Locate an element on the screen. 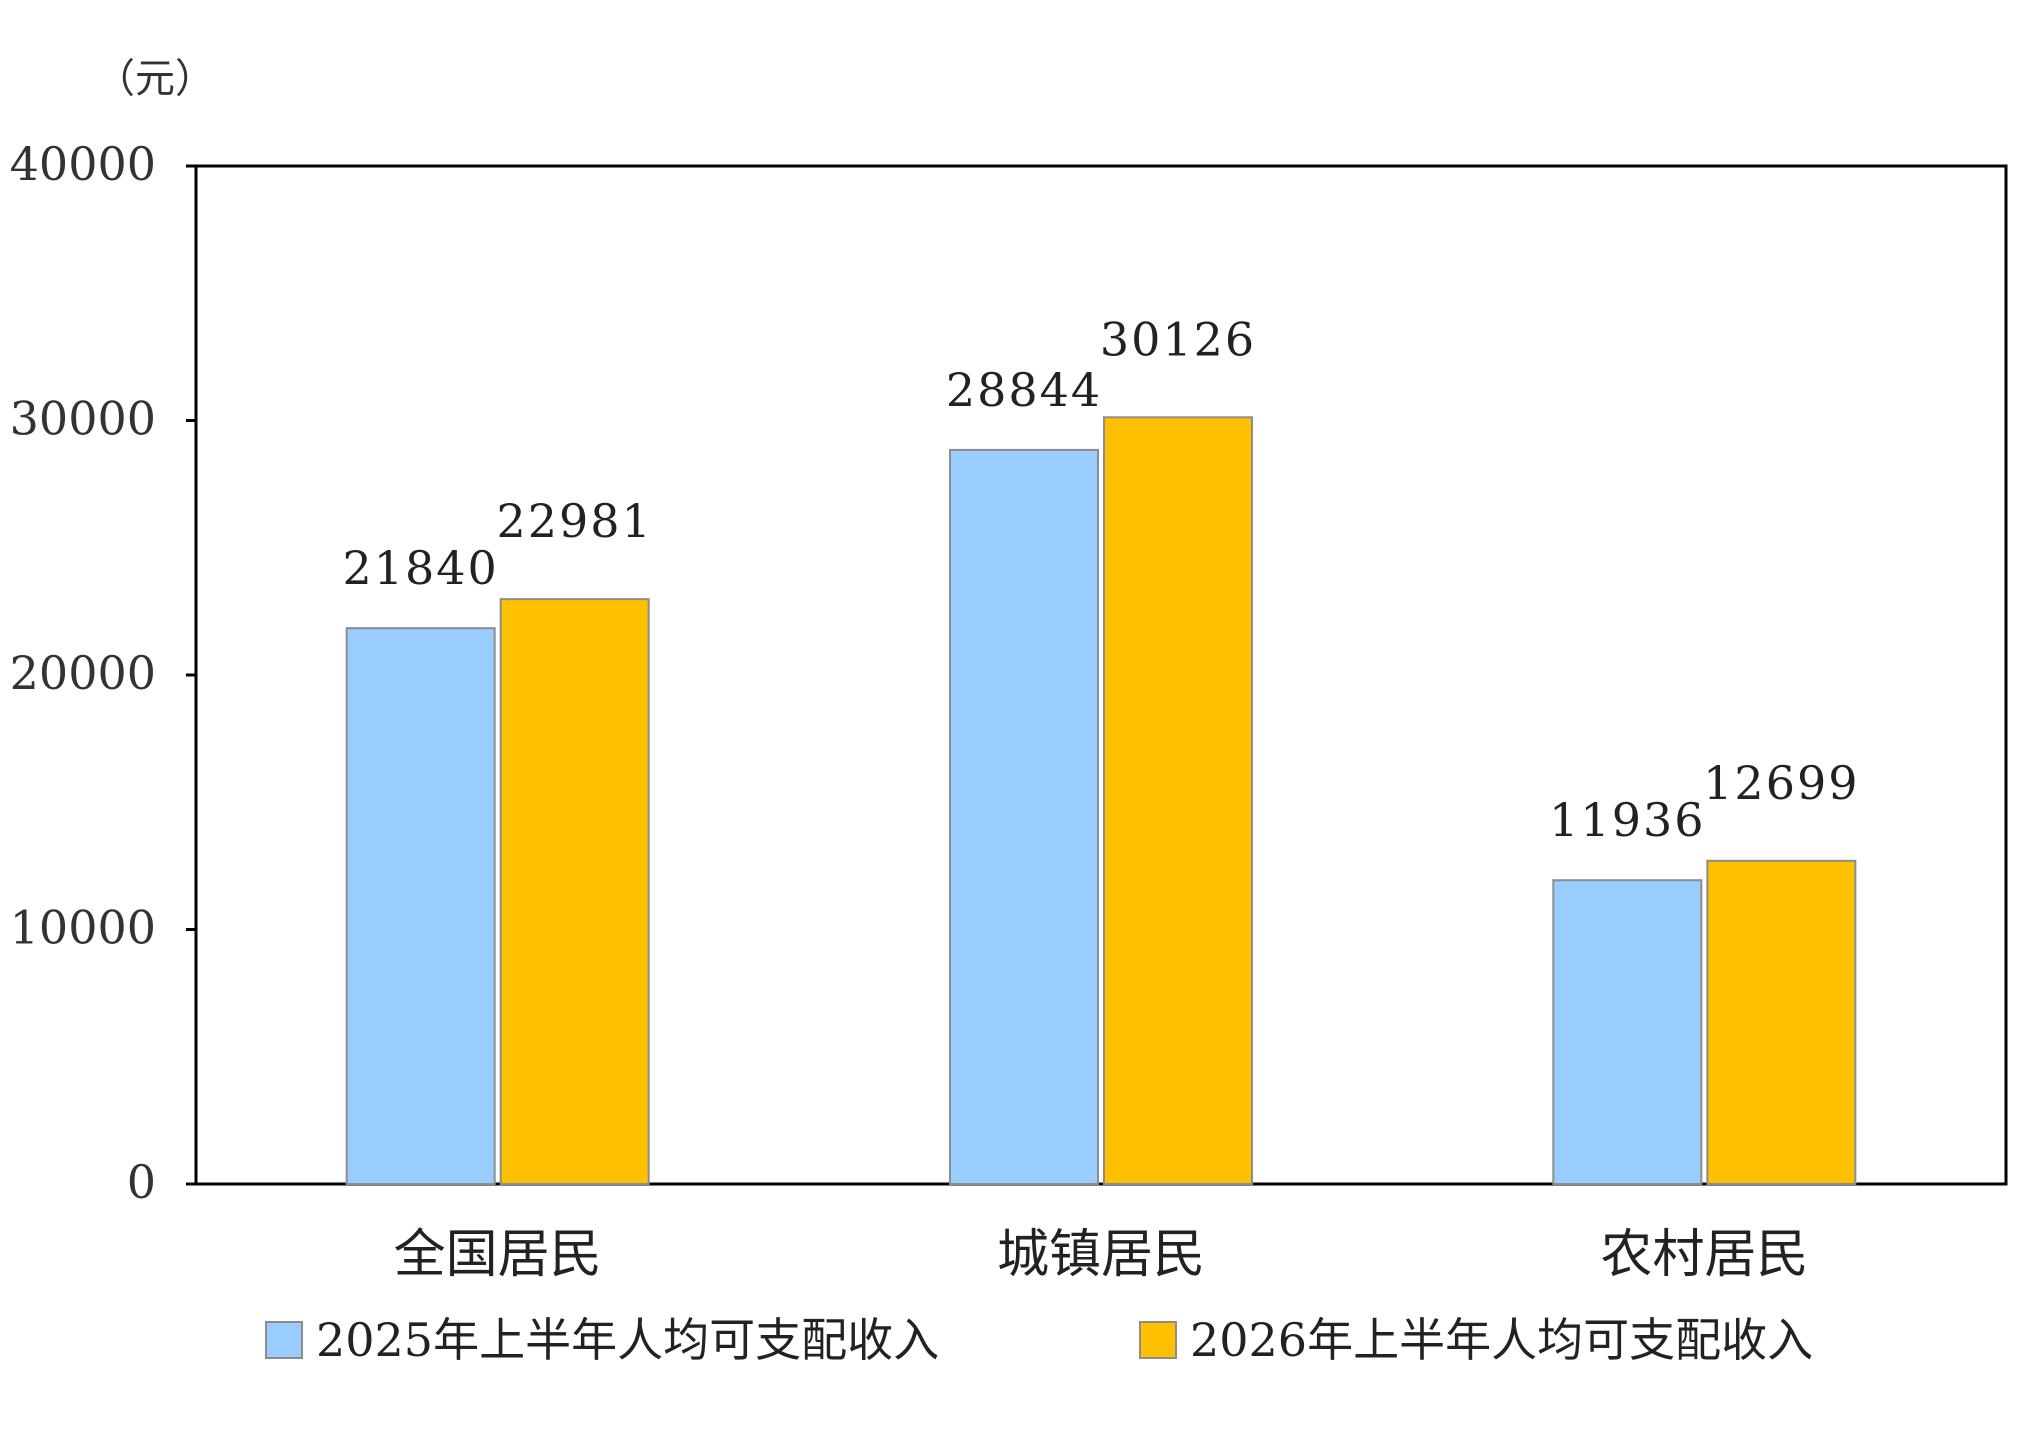 The width and height of the screenshot is (2040, 1440). y-tick-label: 20000 is located at coordinates (83, 673).